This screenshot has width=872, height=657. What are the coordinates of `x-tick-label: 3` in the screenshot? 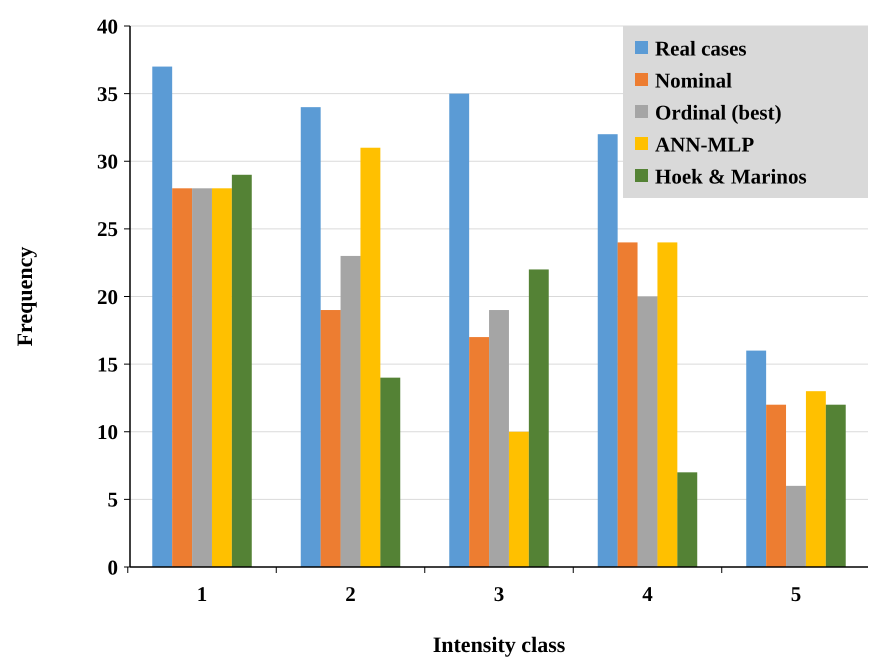 It's located at (499, 594).